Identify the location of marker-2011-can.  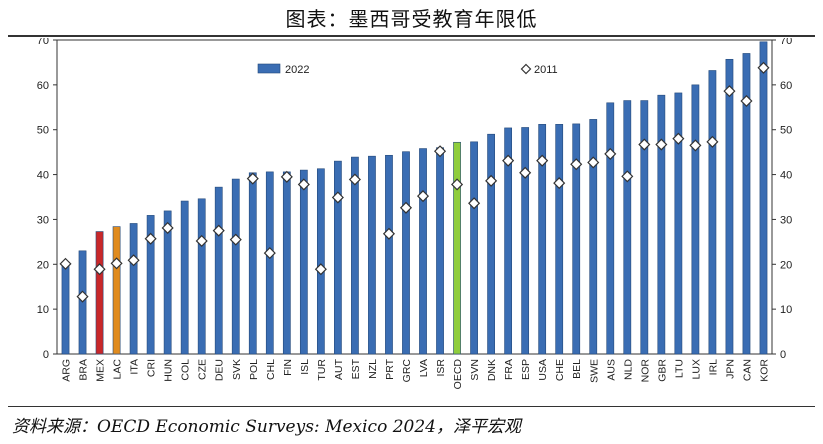
(746, 101).